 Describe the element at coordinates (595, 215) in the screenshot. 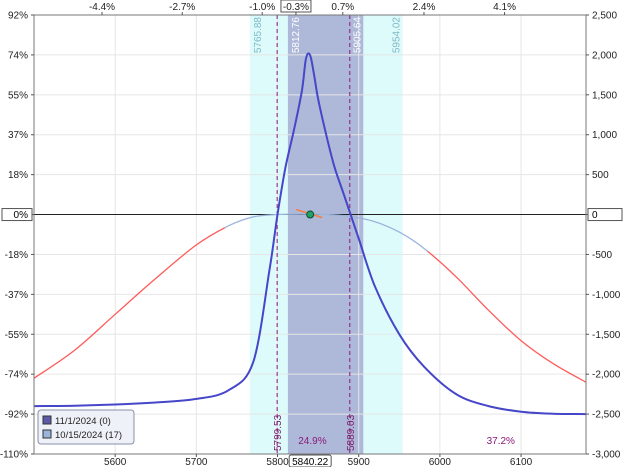

I see `right-zero-label: 0` at that location.